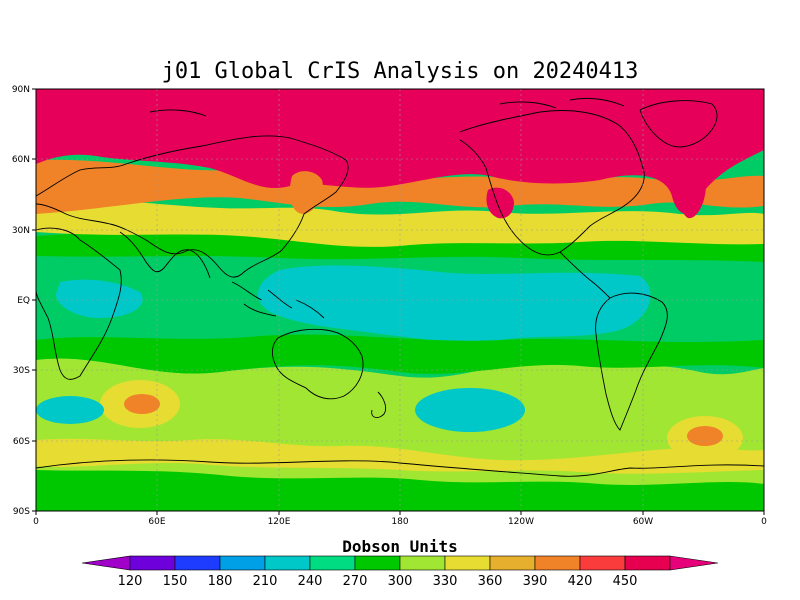 This screenshot has width=800, height=600. I want to click on colorbar-label: 180, so click(220, 581).